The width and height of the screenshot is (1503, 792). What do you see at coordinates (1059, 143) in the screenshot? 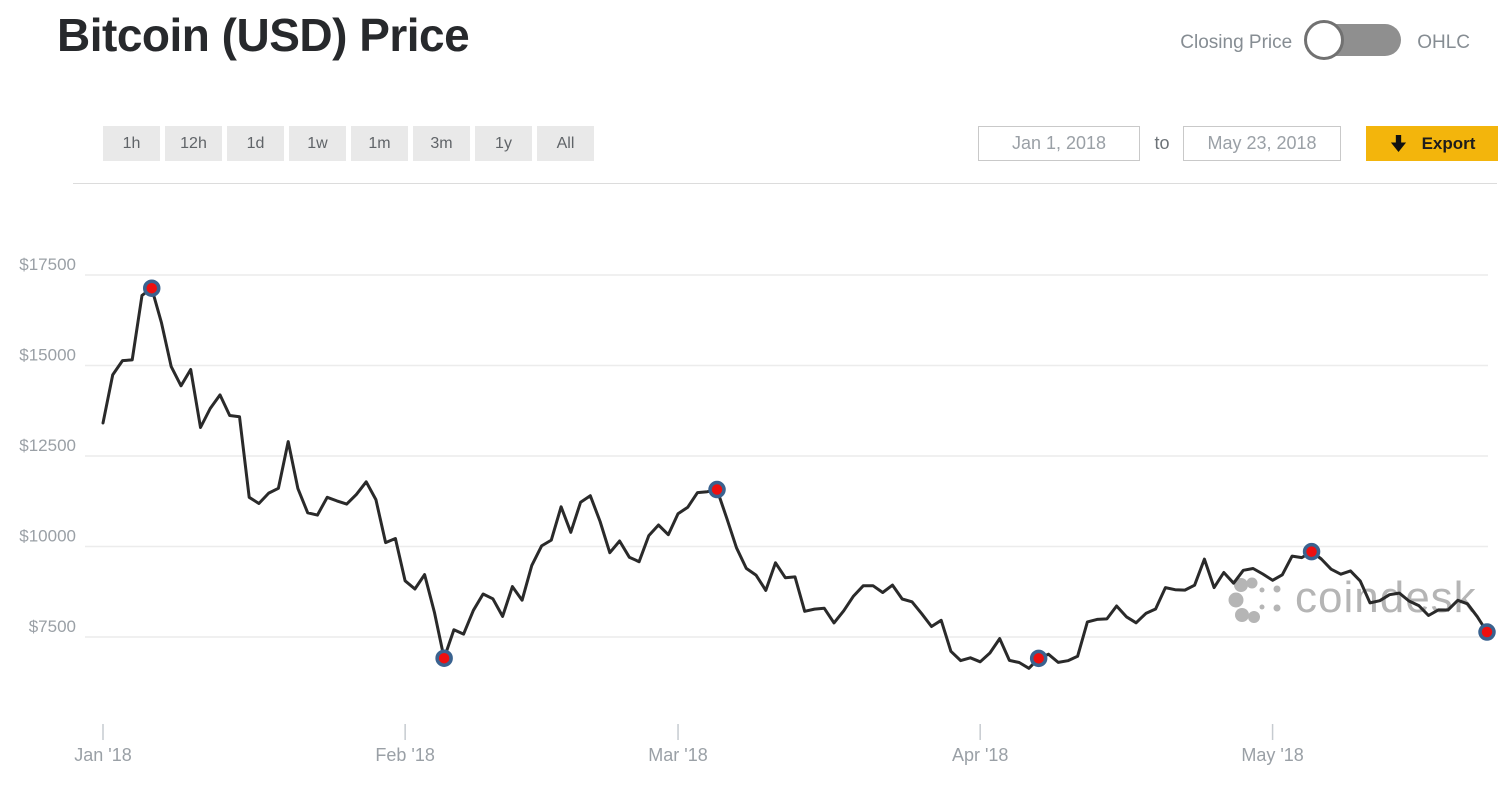
I see `date-from-input` at bounding box center [1059, 143].